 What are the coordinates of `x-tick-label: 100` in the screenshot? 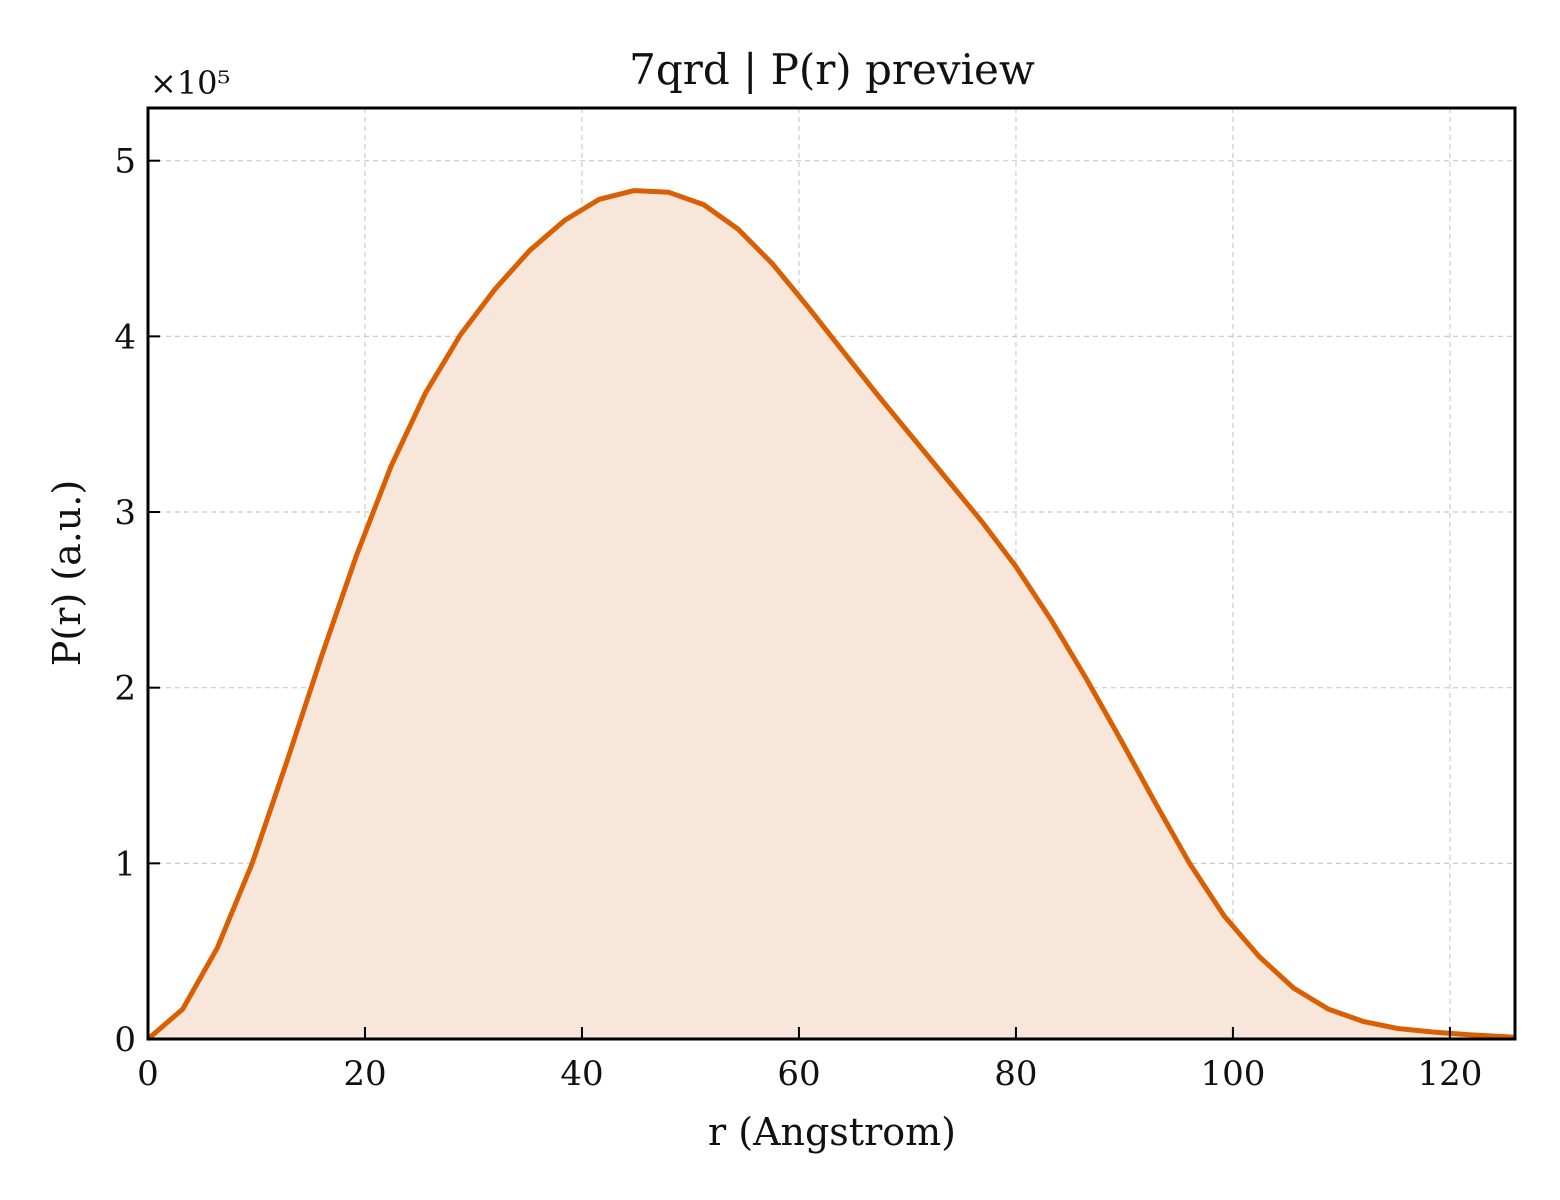 It's located at (1232, 1074).